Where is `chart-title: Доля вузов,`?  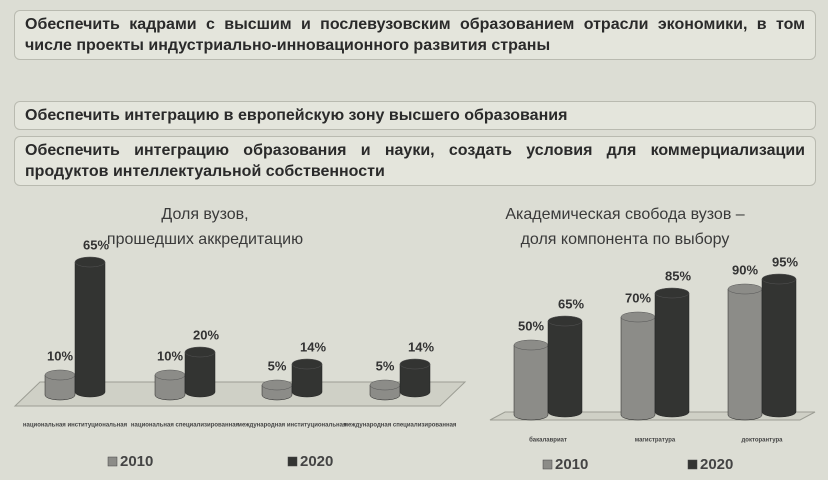 chart-title: Доля вузов, is located at coordinates (204, 214).